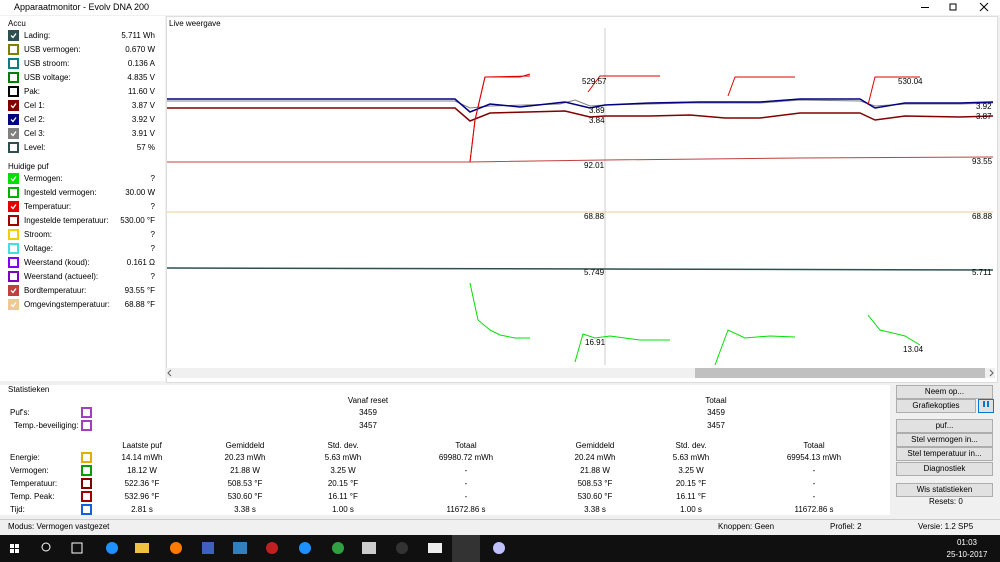 This screenshot has width=1000, height=562. I want to click on row-label: Lading:, so click(37, 35).